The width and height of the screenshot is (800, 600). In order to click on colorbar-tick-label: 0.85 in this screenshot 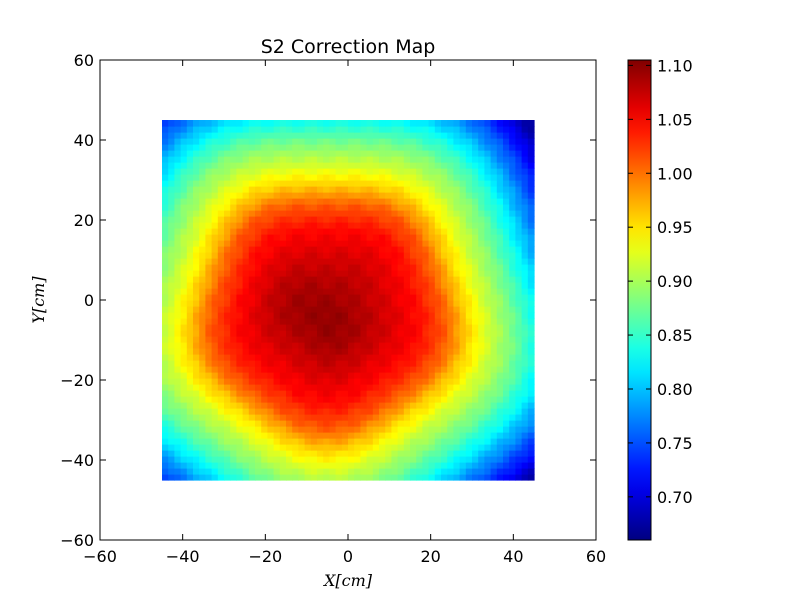, I will do `click(675, 335)`.